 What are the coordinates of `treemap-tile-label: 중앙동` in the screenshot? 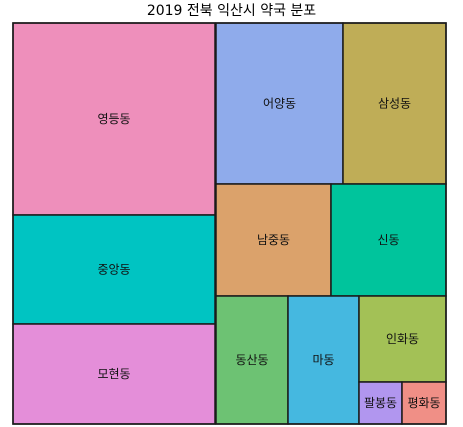 It's located at (113, 270).